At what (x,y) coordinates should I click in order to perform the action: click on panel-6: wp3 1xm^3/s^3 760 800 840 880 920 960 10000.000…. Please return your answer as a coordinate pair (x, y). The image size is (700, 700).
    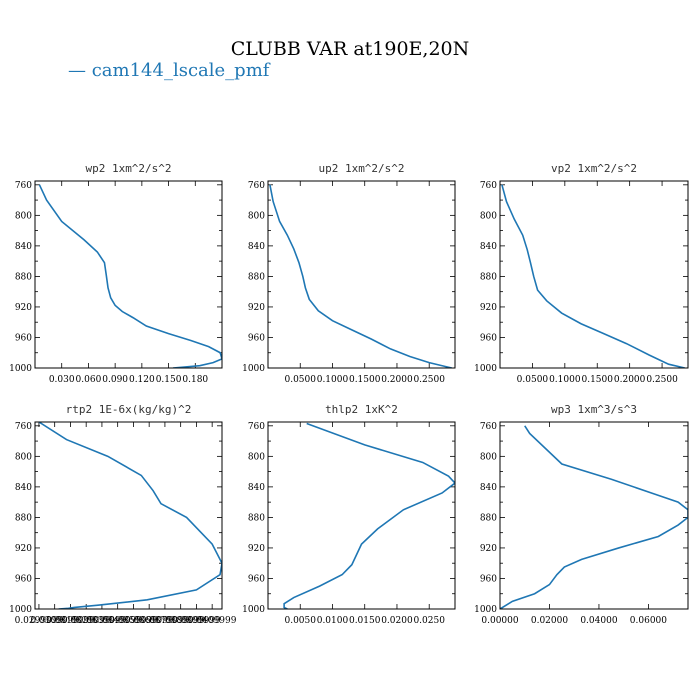
    Looking at the image, I should click on (581, 514).